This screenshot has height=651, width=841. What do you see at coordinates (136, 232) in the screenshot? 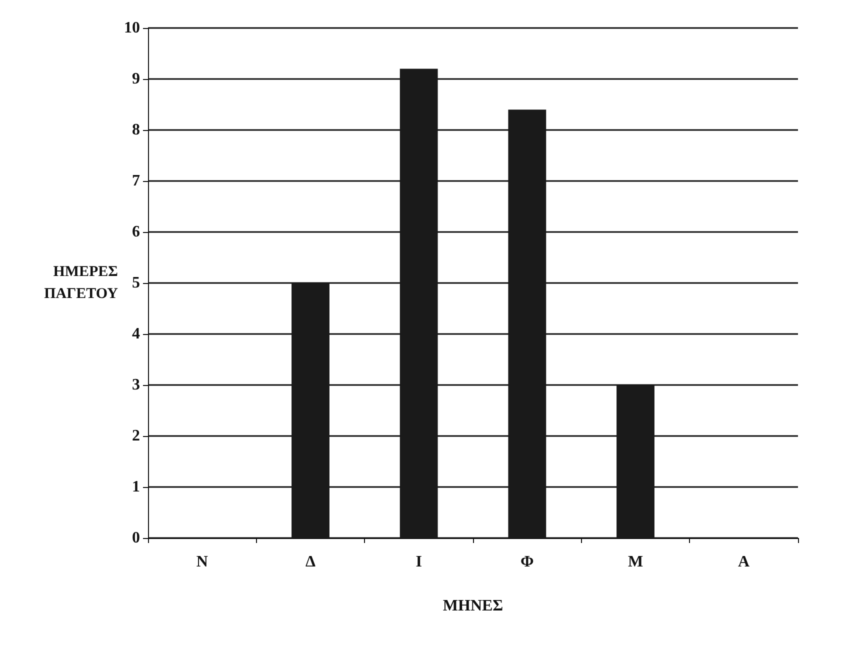
I see `y-tick-label: 6` at bounding box center [136, 232].